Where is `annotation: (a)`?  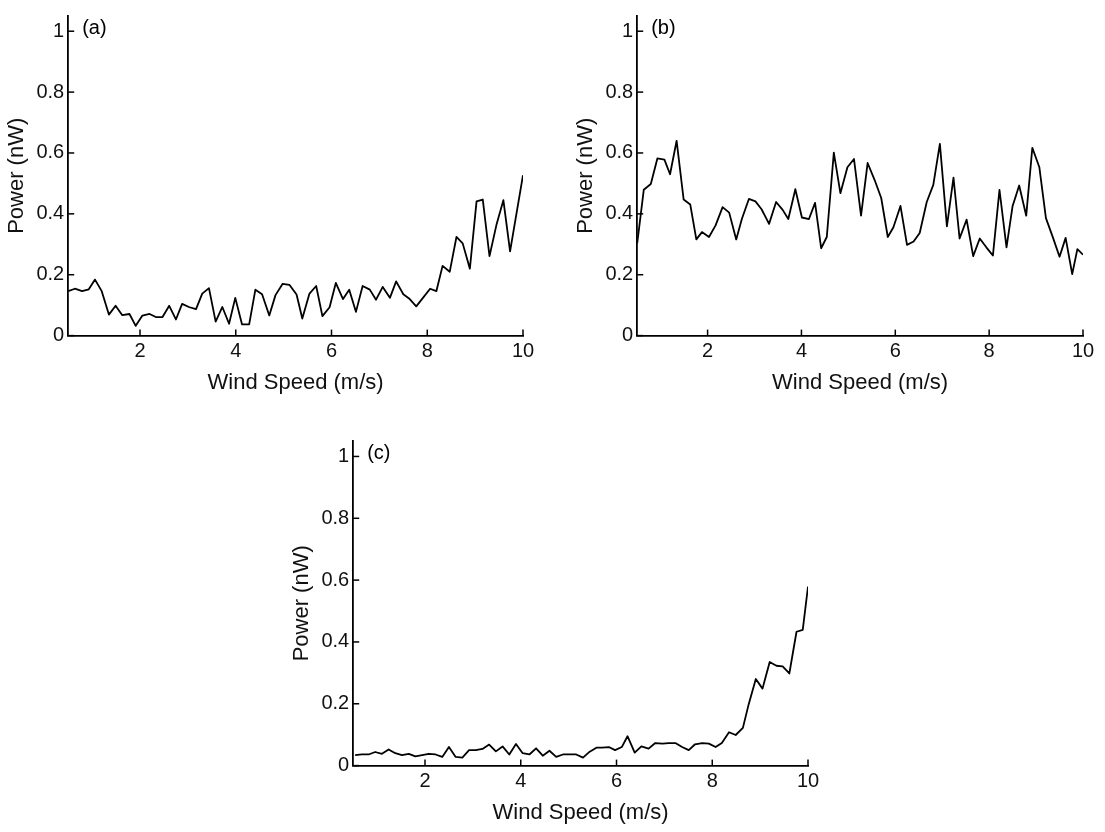 annotation: (a) is located at coordinates (94, 26).